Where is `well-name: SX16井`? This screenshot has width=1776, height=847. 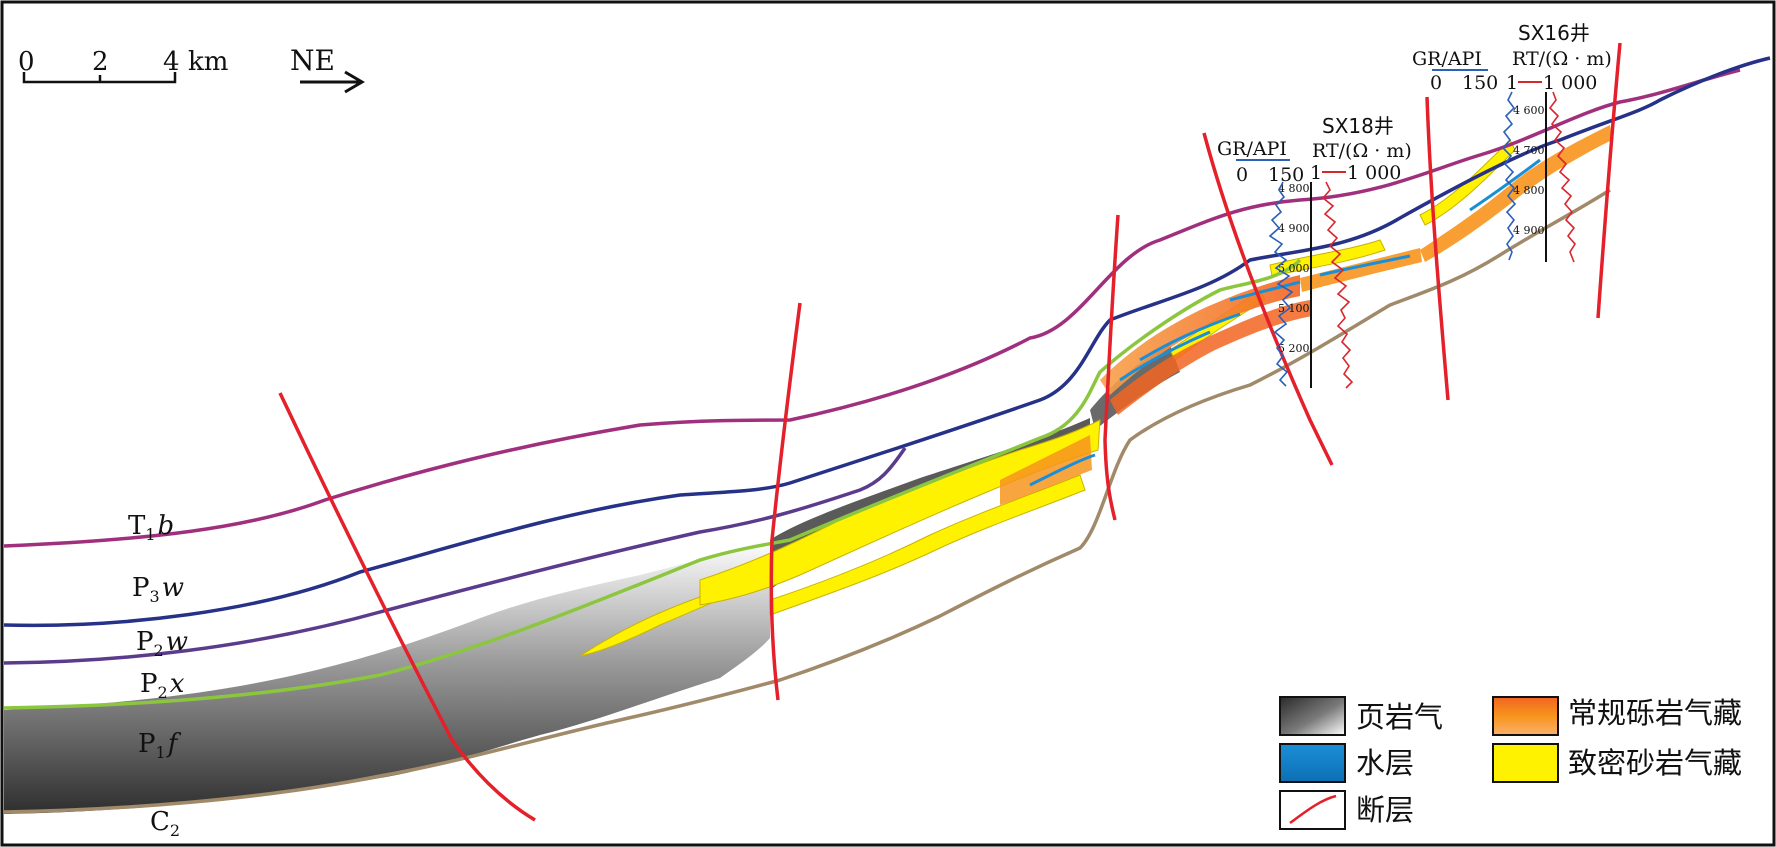
well-name: SX16井 is located at coordinates (1554, 33).